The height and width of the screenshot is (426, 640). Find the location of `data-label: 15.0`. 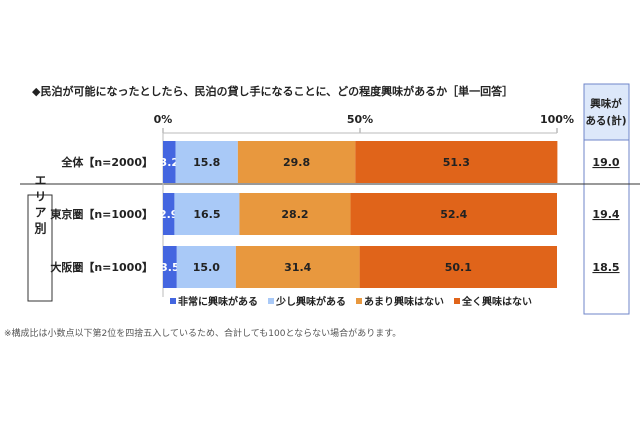

data-label: 15.0 is located at coordinates (206, 267).